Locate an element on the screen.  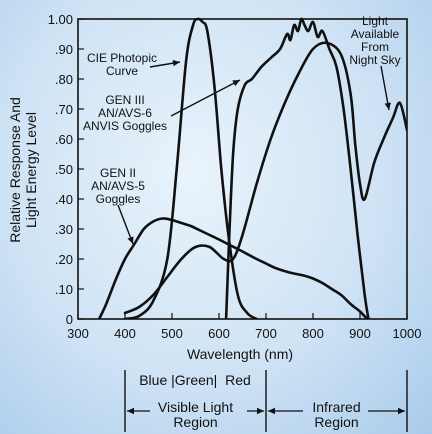
annotation-night-sky-leader is located at coordinates (385, 88).